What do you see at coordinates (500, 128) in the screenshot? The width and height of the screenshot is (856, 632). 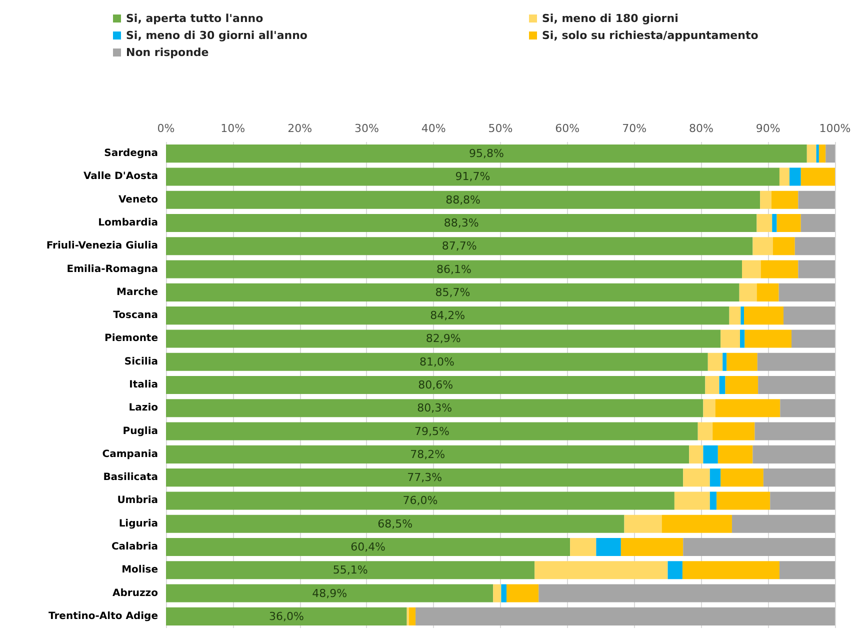 I see `x-tick-label: 50%` at bounding box center [500, 128].